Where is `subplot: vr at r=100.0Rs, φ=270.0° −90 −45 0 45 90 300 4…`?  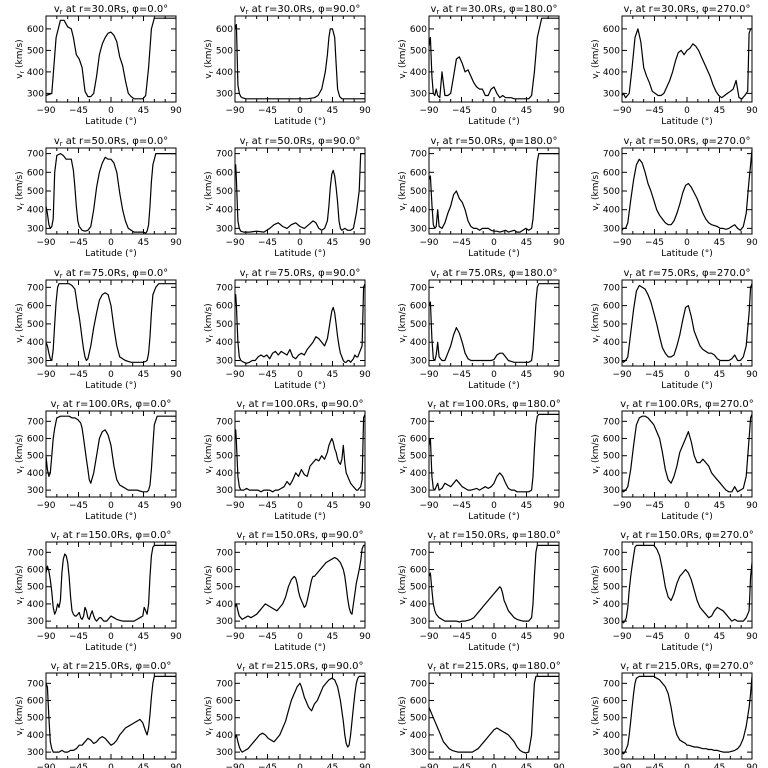
subplot: vr at r=100.0Rs, φ=270.0° −90 −45 0 45 90 300 4… is located at coordinates (674, 460).